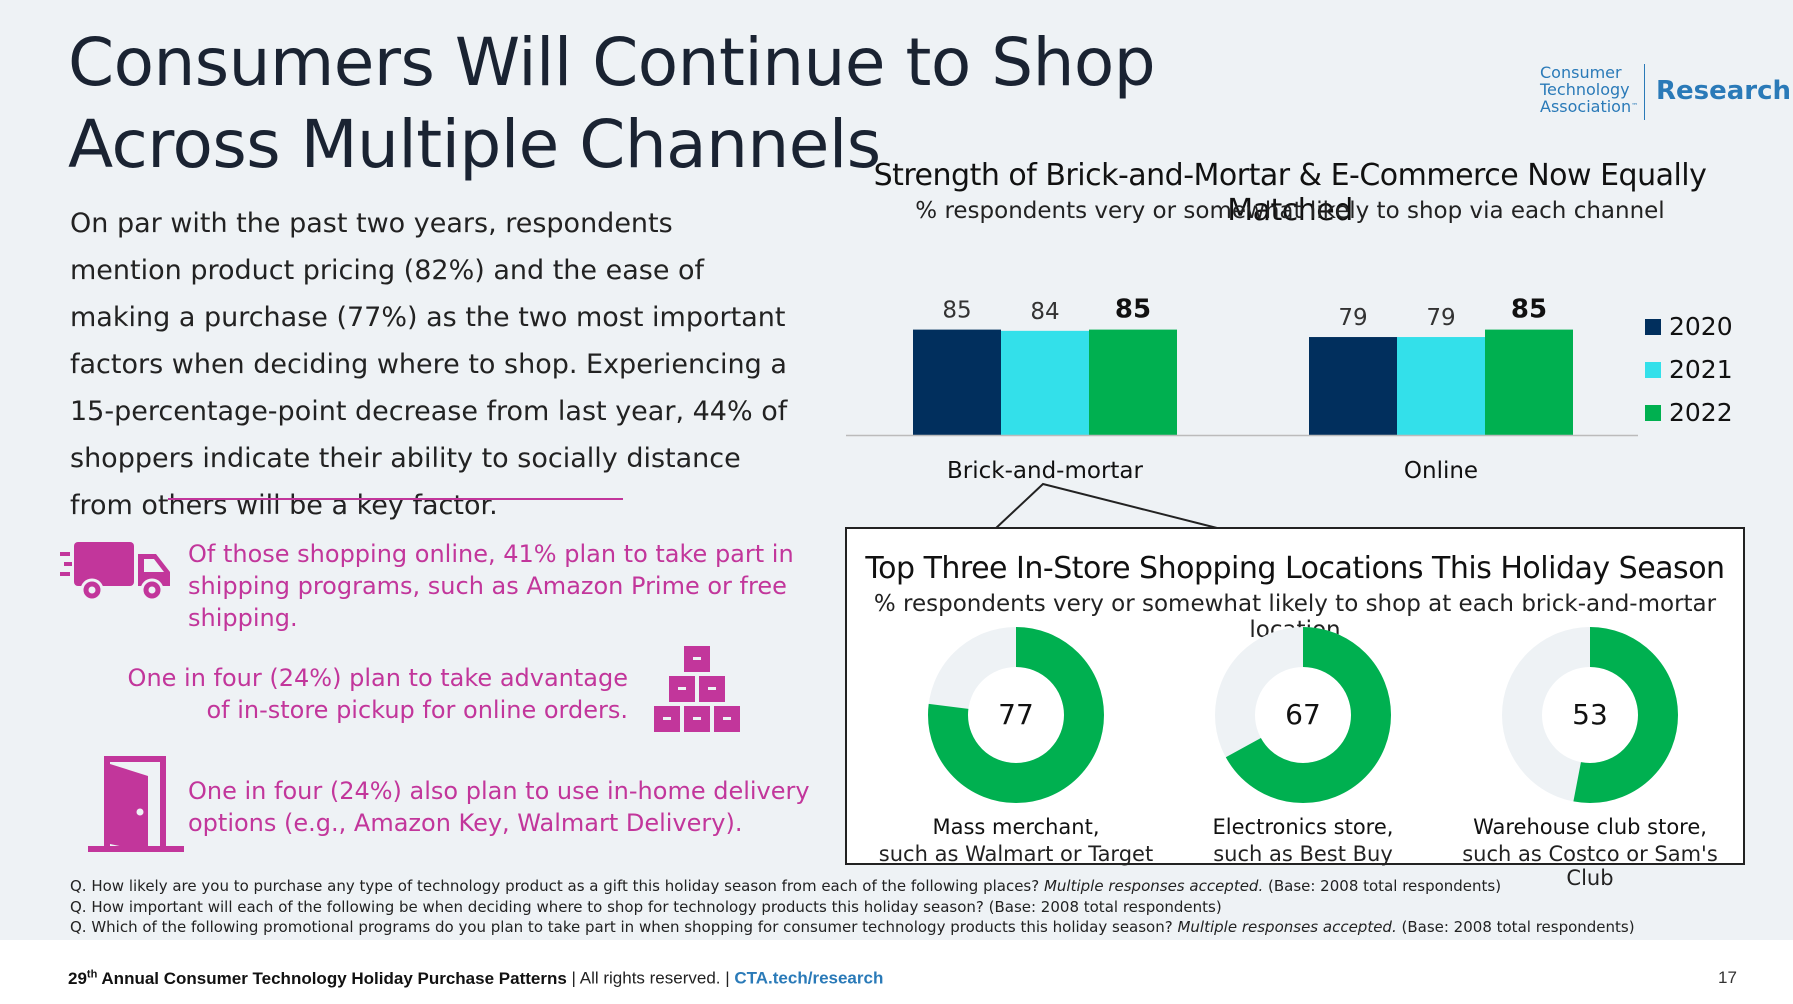  I want to click on bar-chart: 85 84 85 Brick-and-mortar 79 79 85 Online, so click(1242, 389).